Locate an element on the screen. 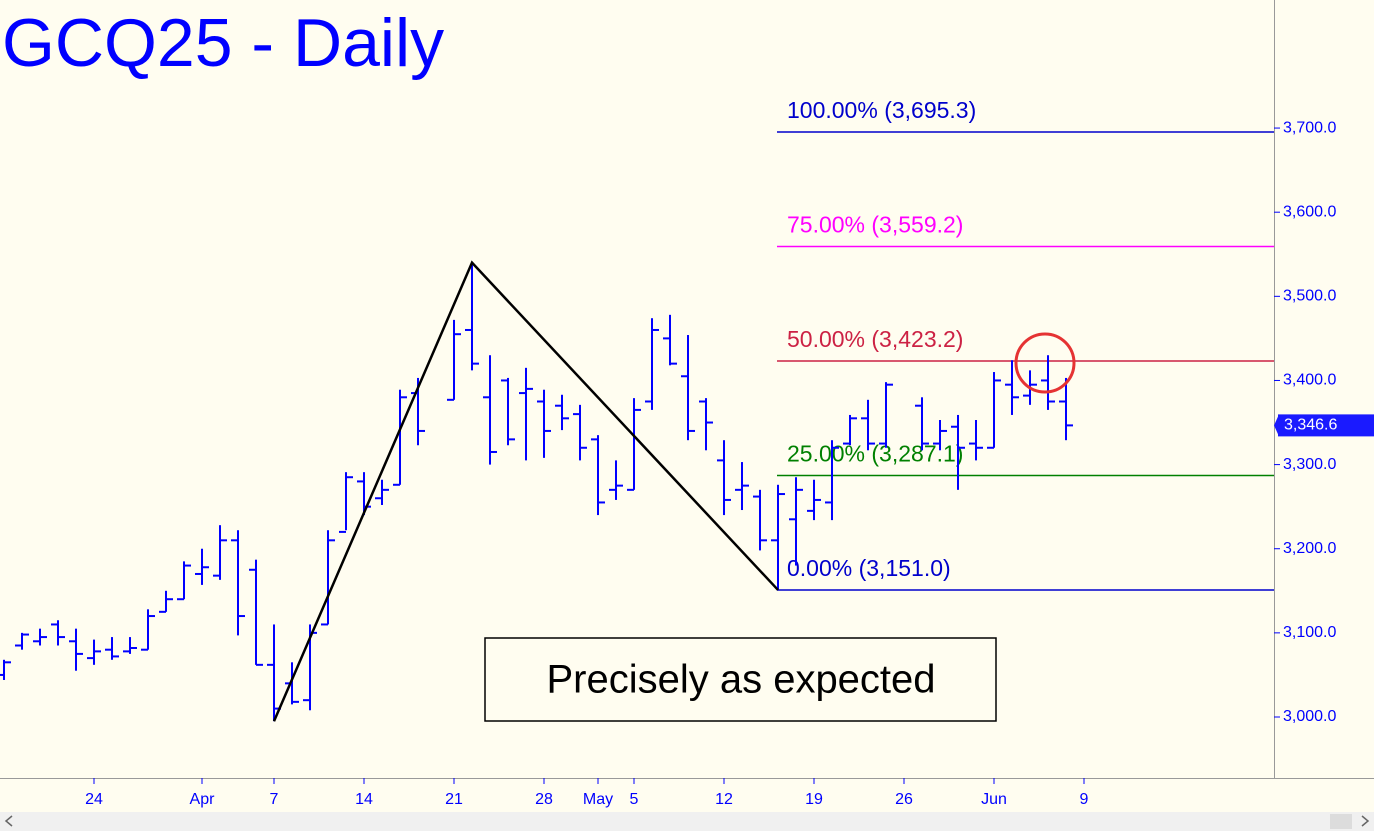 The height and width of the screenshot is (831, 1374). fib-label: 50.00% (3,423.2) is located at coordinates (875, 339).